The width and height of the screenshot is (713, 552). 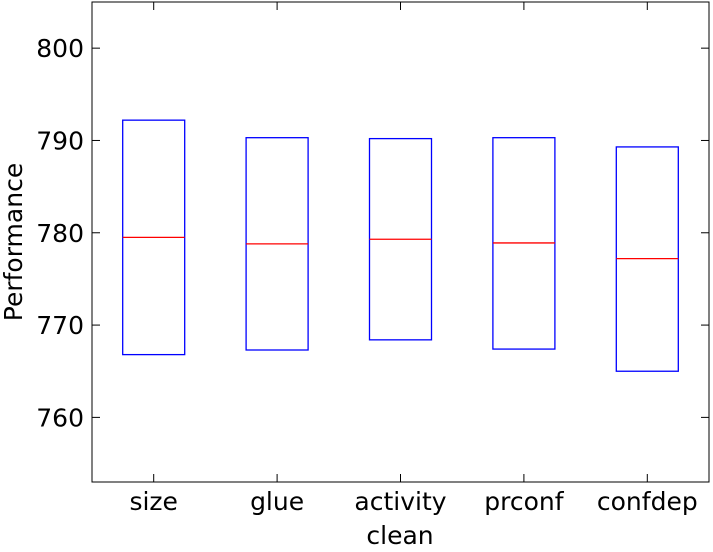 What do you see at coordinates (277, 501) in the screenshot?
I see `x-tick-label-glue: glue` at bounding box center [277, 501].